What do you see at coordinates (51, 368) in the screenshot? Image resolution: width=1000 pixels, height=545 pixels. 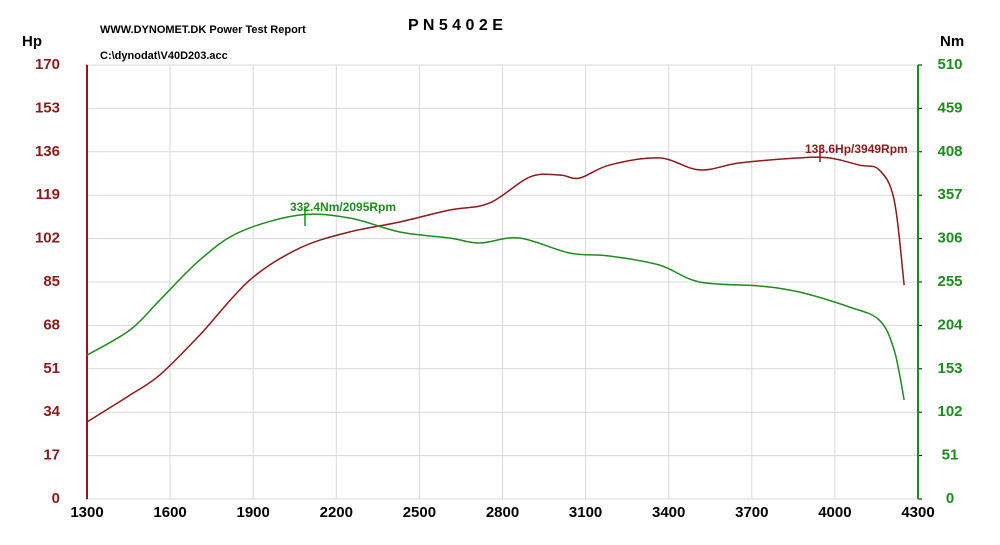 I see `y-tick-label: 51` at bounding box center [51, 368].